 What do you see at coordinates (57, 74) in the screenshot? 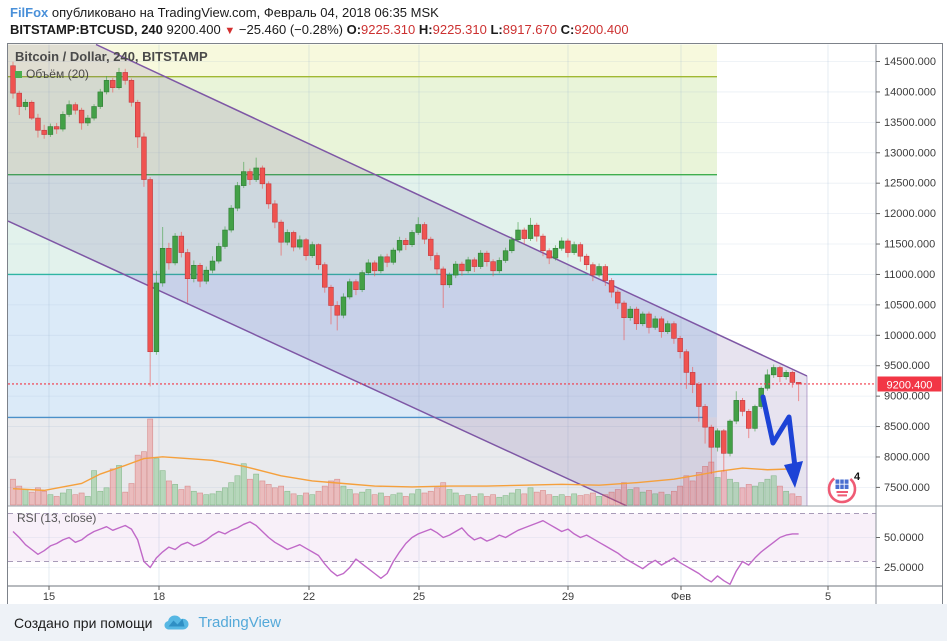
I see `volume-legend-label: Объём (20)` at bounding box center [57, 74].